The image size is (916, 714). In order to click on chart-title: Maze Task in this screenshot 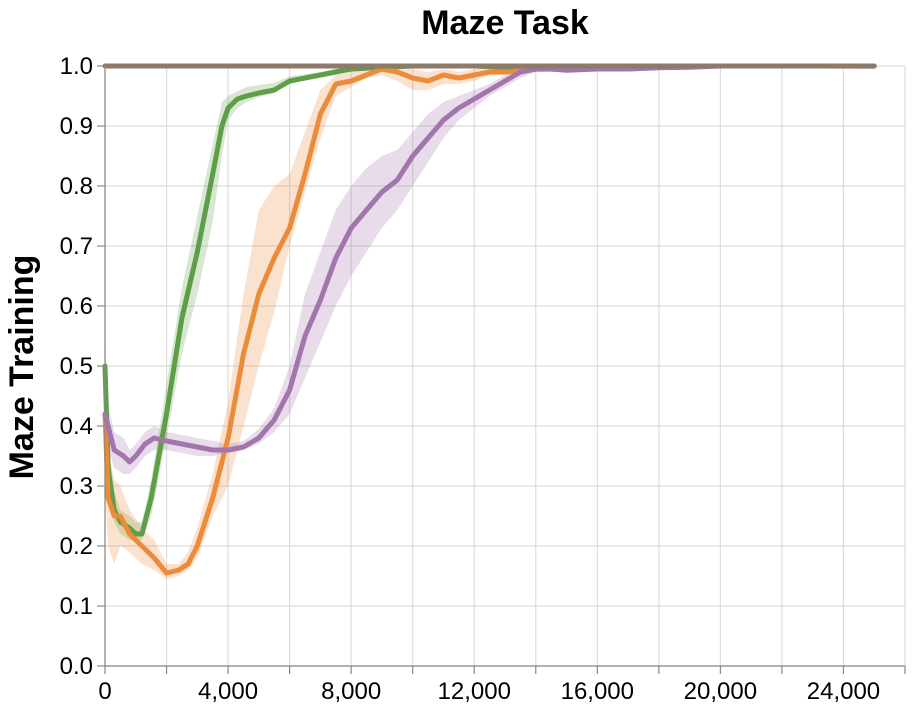, I will do `click(505, 23)`.